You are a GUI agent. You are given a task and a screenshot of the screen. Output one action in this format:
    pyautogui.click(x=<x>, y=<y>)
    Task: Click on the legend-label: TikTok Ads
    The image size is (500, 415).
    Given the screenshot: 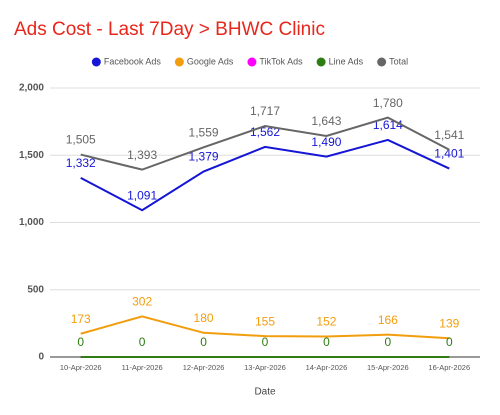 What is the action you would take?
    pyautogui.click(x=281, y=61)
    